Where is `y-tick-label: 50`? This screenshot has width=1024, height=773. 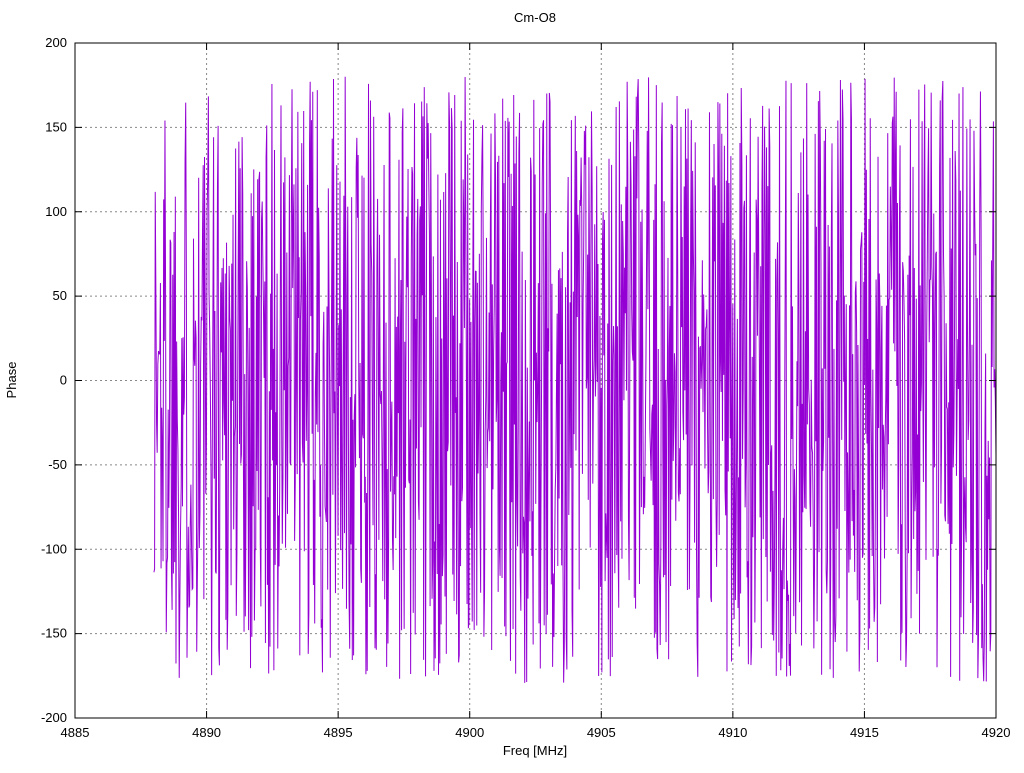 y-tick-label: 50 is located at coordinates (60, 295).